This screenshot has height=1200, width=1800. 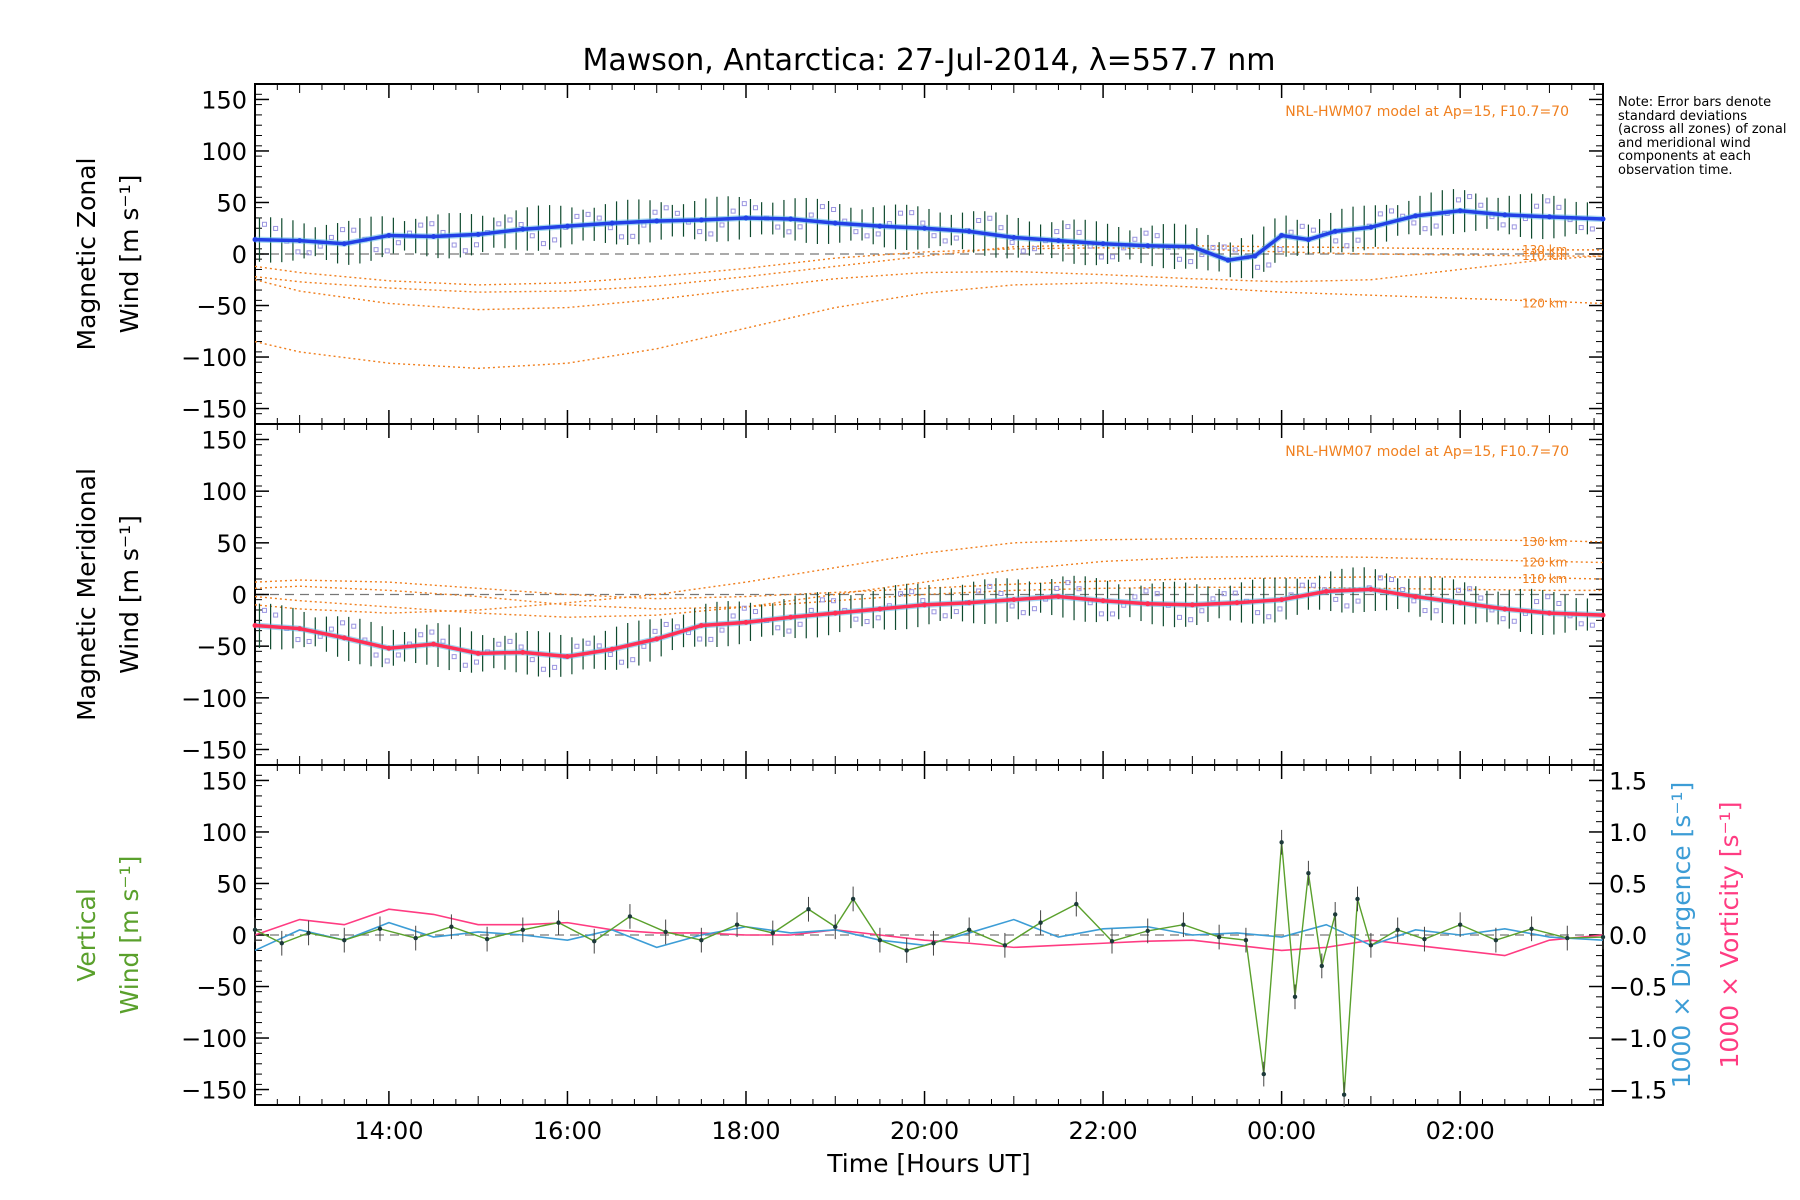 What do you see at coordinates (928, 1163) in the screenshot?
I see `x-axis-label: Time [Hours UT]` at bounding box center [928, 1163].